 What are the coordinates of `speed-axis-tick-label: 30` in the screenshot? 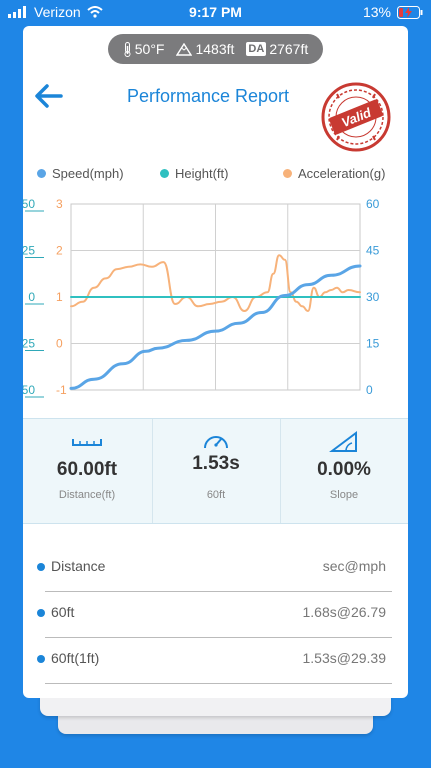 It's located at (373, 297).